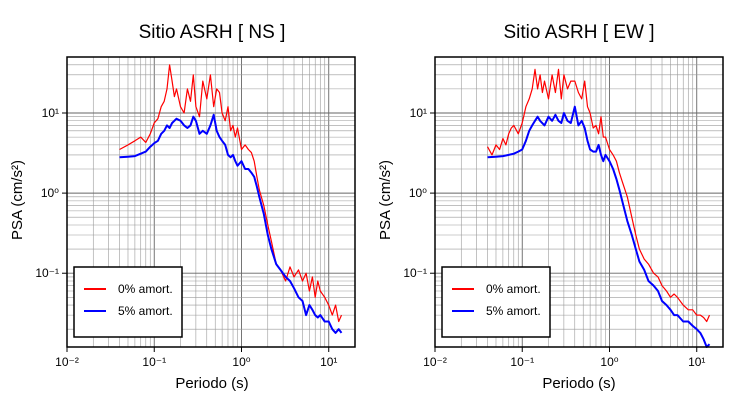 The width and height of the screenshot is (730, 405). I want to click on chart-title: Sitio ASRH [ NS ], so click(212, 32).